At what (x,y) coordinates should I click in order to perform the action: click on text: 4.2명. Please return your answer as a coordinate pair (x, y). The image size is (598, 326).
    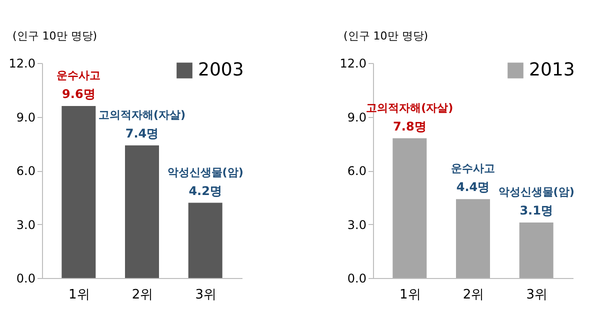
    Looking at the image, I should click on (205, 191).